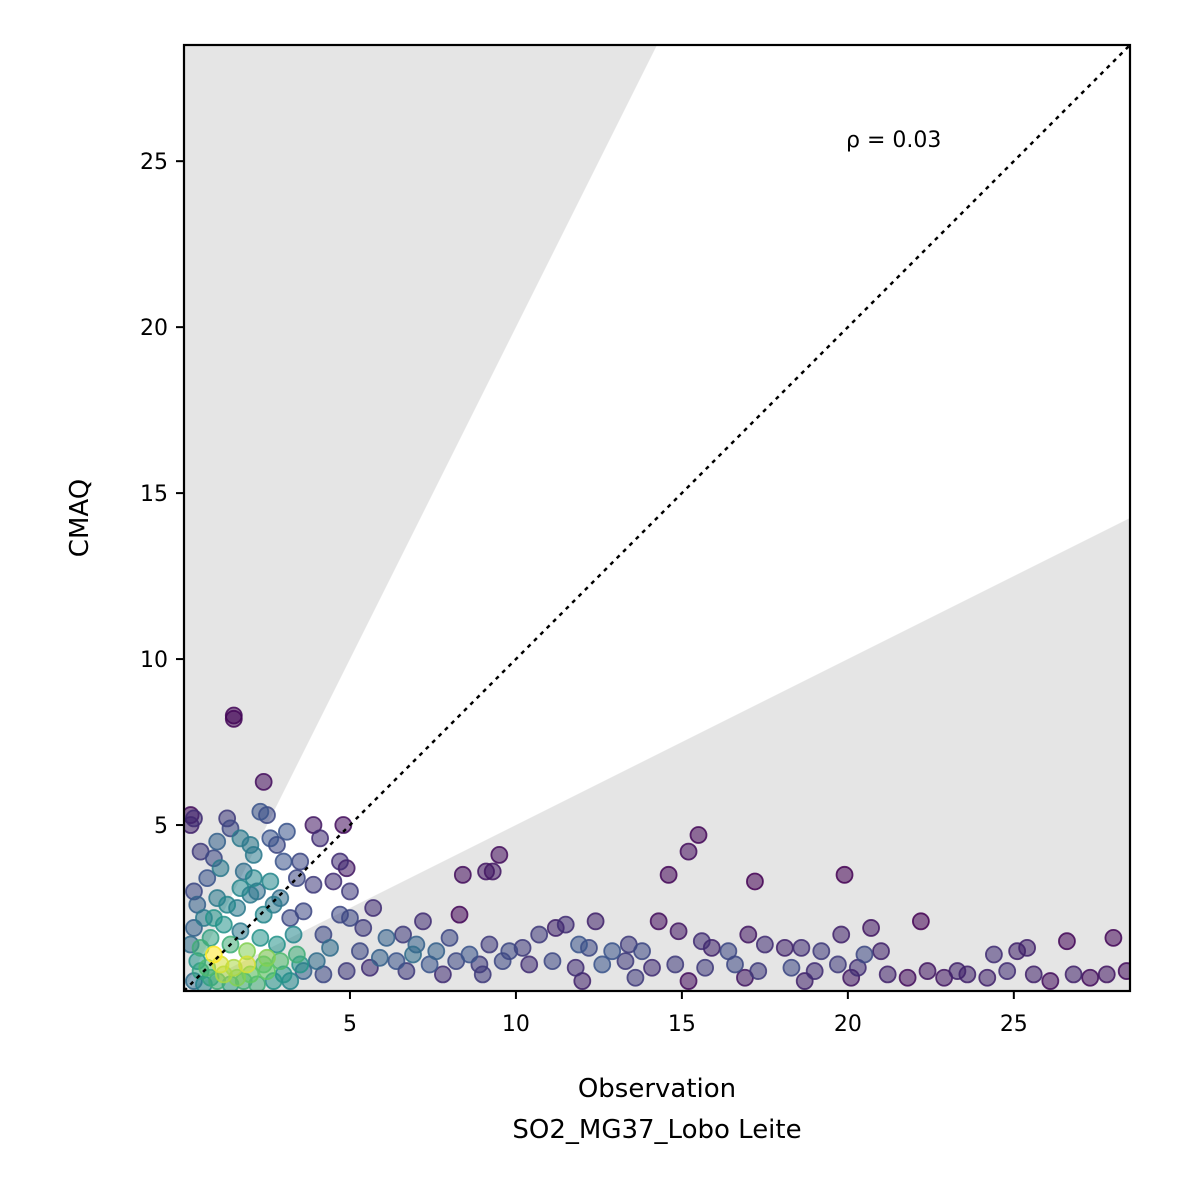 This screenshot has width=1200, height=1200. What do you see at coordinates (682, 1024) in the screenshot?
I see `x-tick-label: 15` at bounding box center [682, 1024].